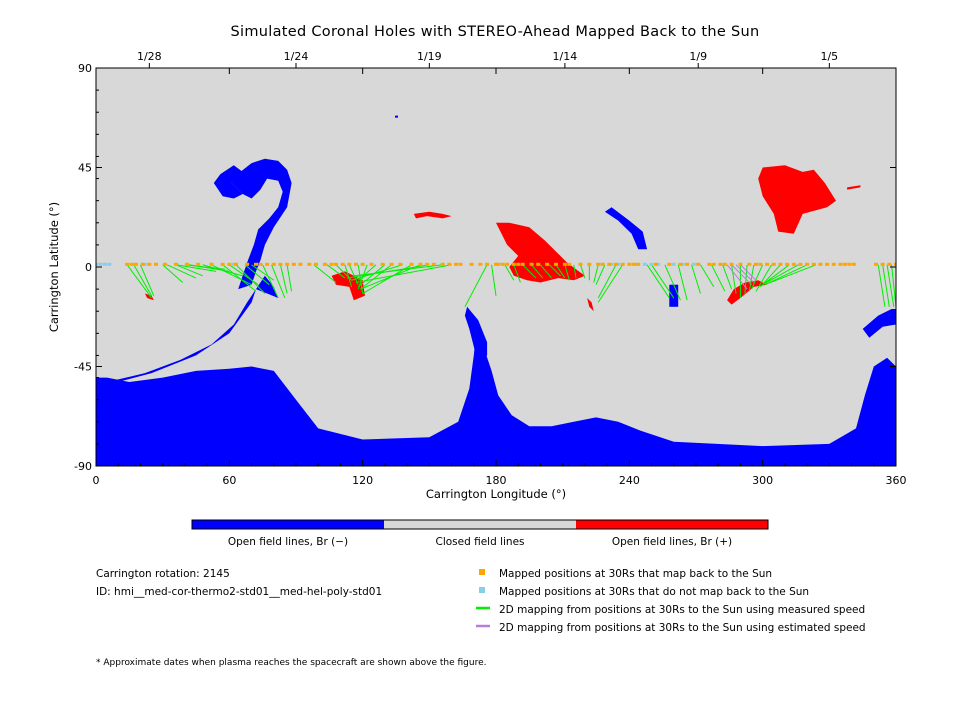  What do you see at coordinates (261, 224) in the screenshot?
I see `coronal-hole-west-hole-body` at bounding box center [261, 224].